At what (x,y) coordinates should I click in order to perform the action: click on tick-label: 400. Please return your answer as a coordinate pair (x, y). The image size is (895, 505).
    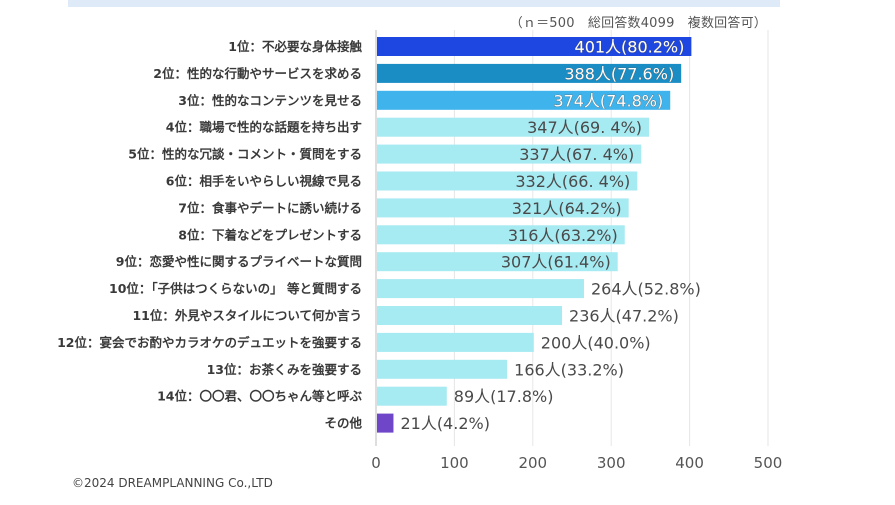
    Looking at the image, I should click on (689, 463).